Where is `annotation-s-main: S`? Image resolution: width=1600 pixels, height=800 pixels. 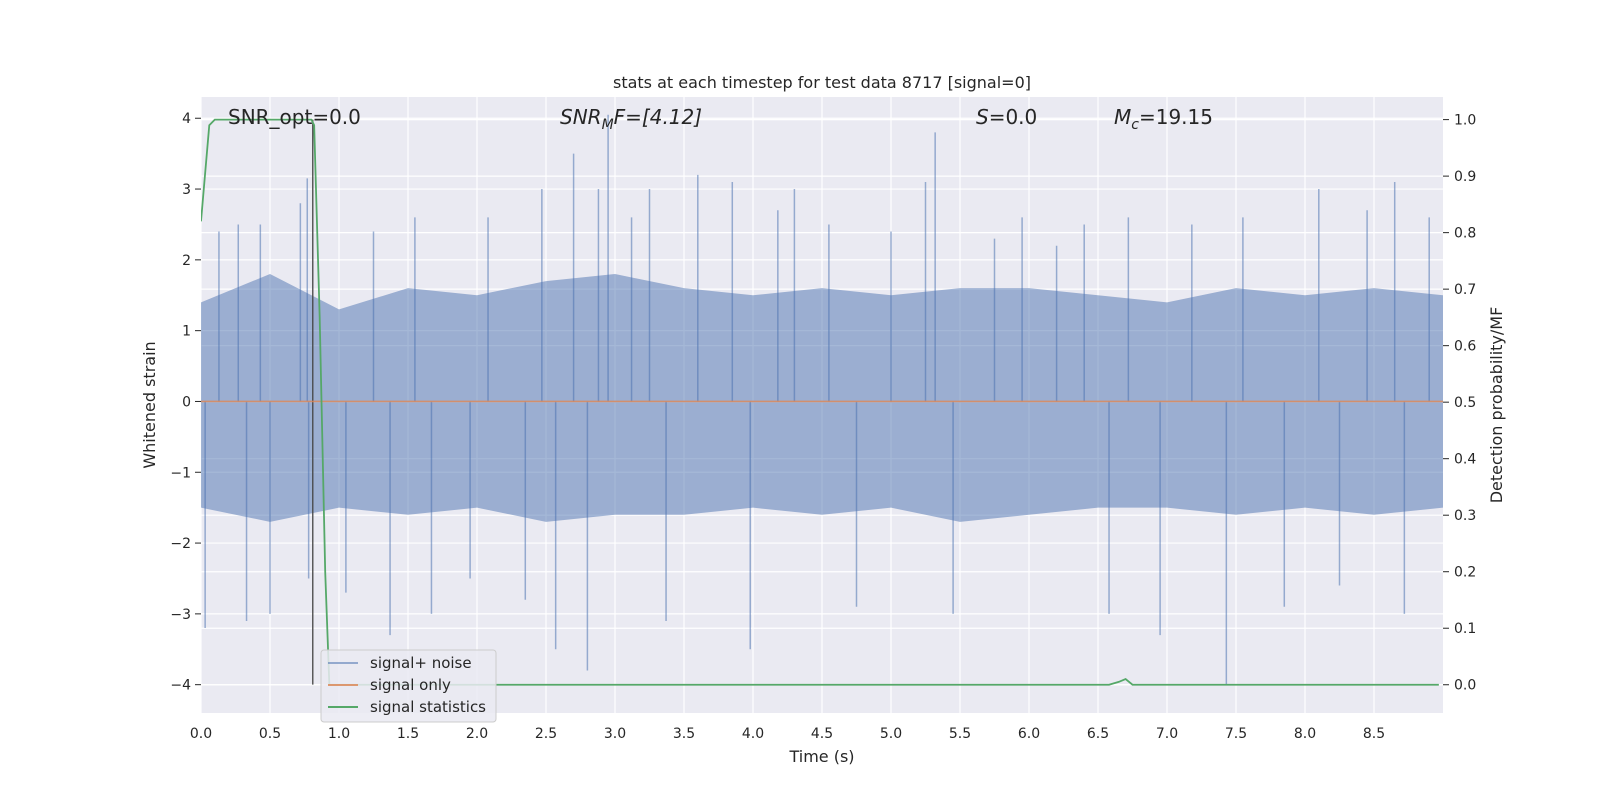 annotation-s-main: S is located at coordinates (982, 117).